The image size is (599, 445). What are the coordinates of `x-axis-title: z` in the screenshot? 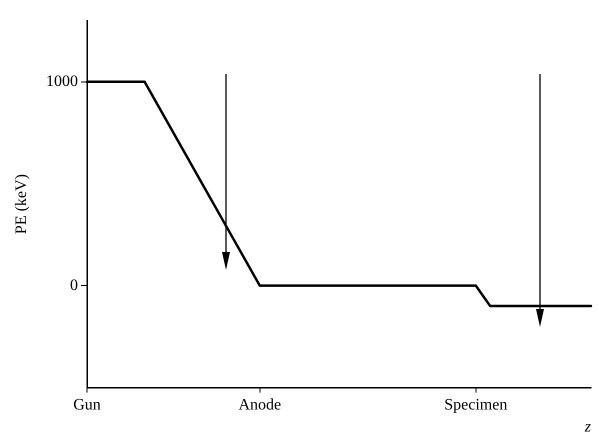 It's located at (588, 427).